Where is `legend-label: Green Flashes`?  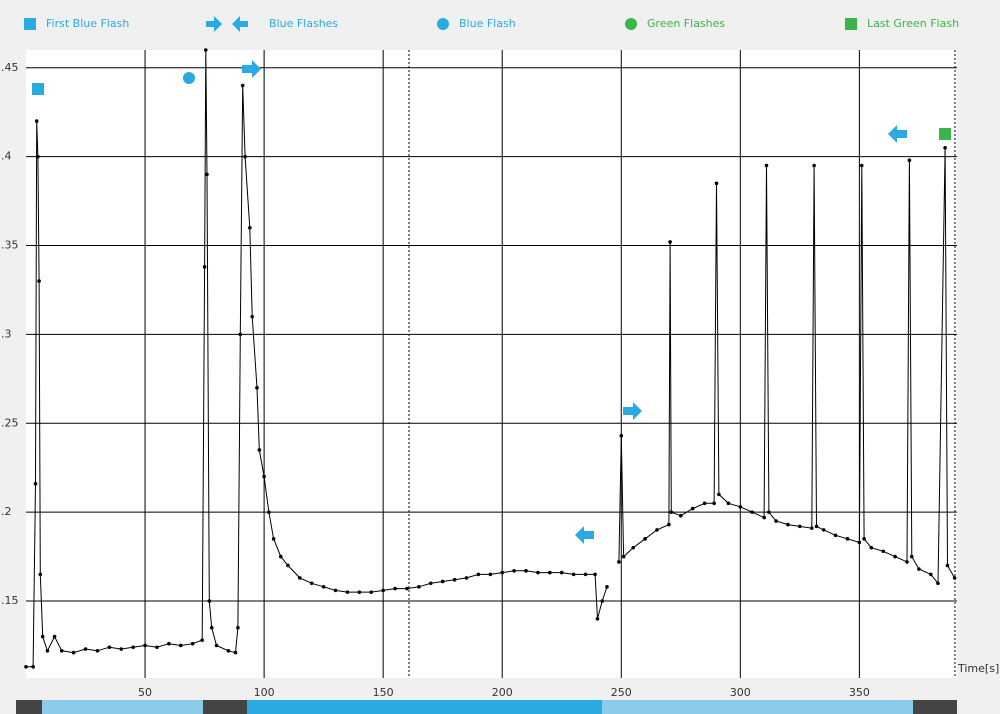 legend-label: Green Flashes is located at coordinates (686, 23).